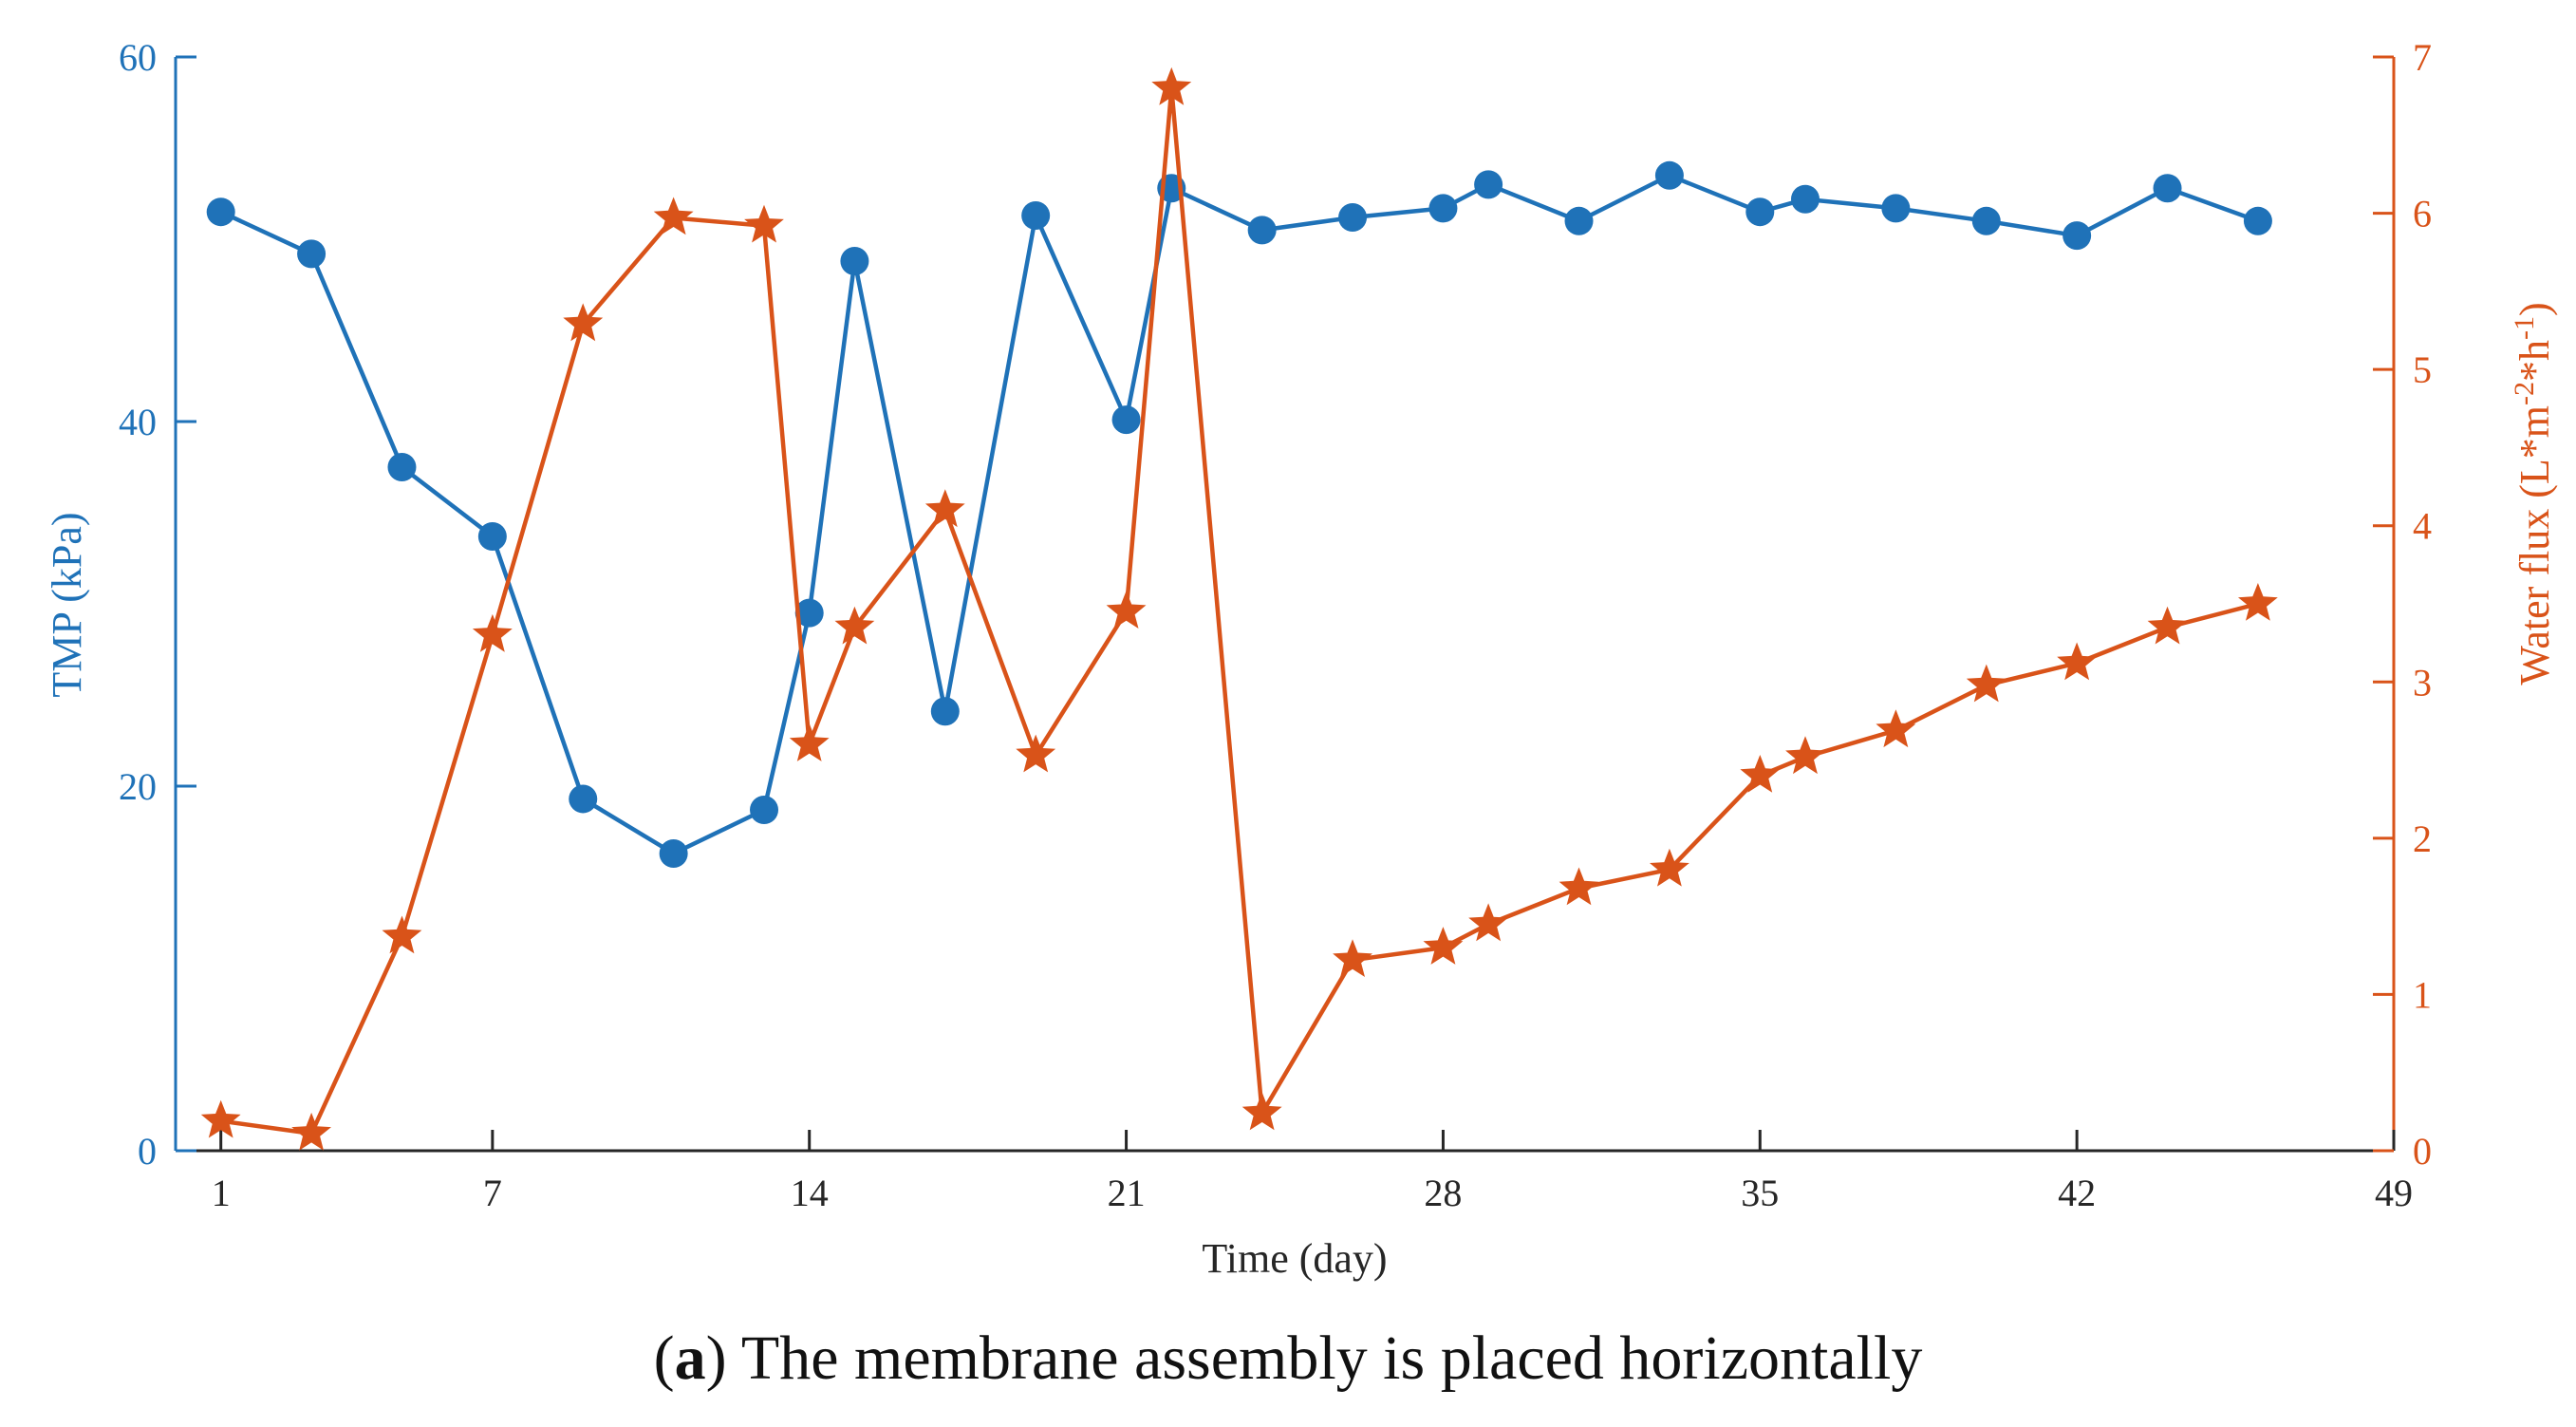  I want to click on y-right-tick-label: 1, so click(2422, 994).